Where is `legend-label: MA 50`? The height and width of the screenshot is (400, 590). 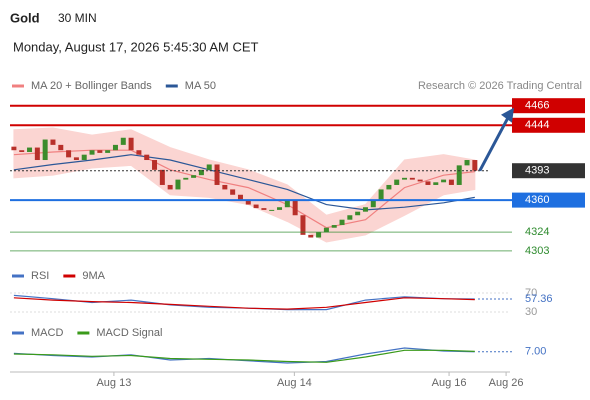
legend-label: MA 50 is located at coordinates (200, 86).